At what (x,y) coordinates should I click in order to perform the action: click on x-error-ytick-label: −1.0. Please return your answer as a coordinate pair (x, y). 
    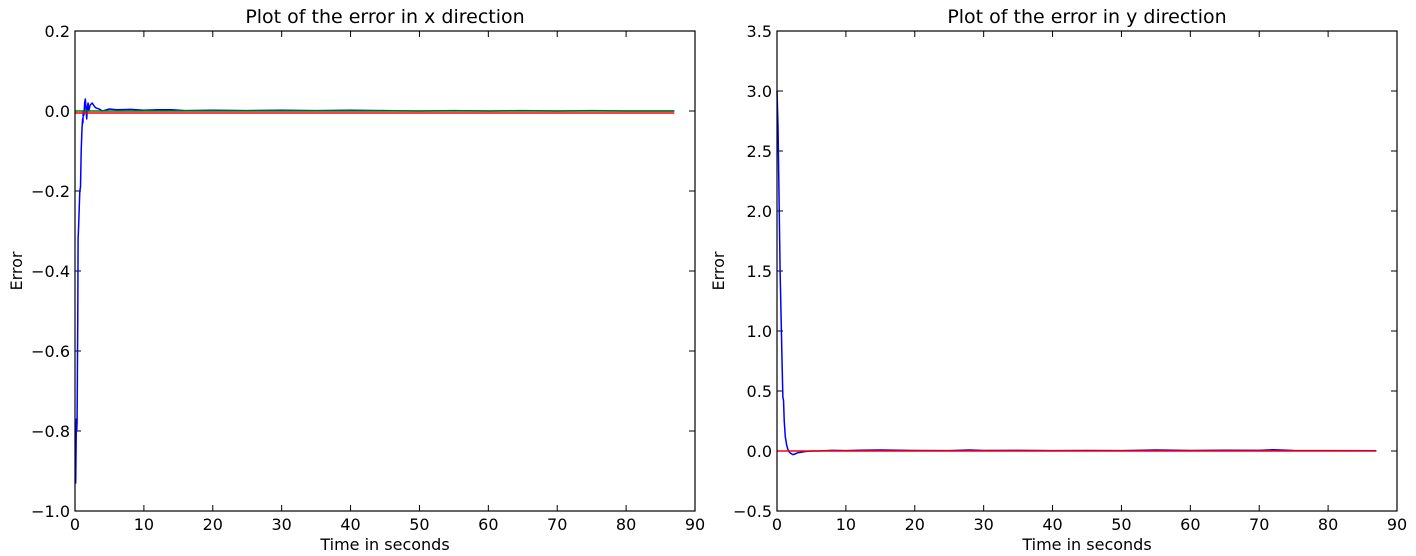
    Looking at the image, I should click on (50, 511).